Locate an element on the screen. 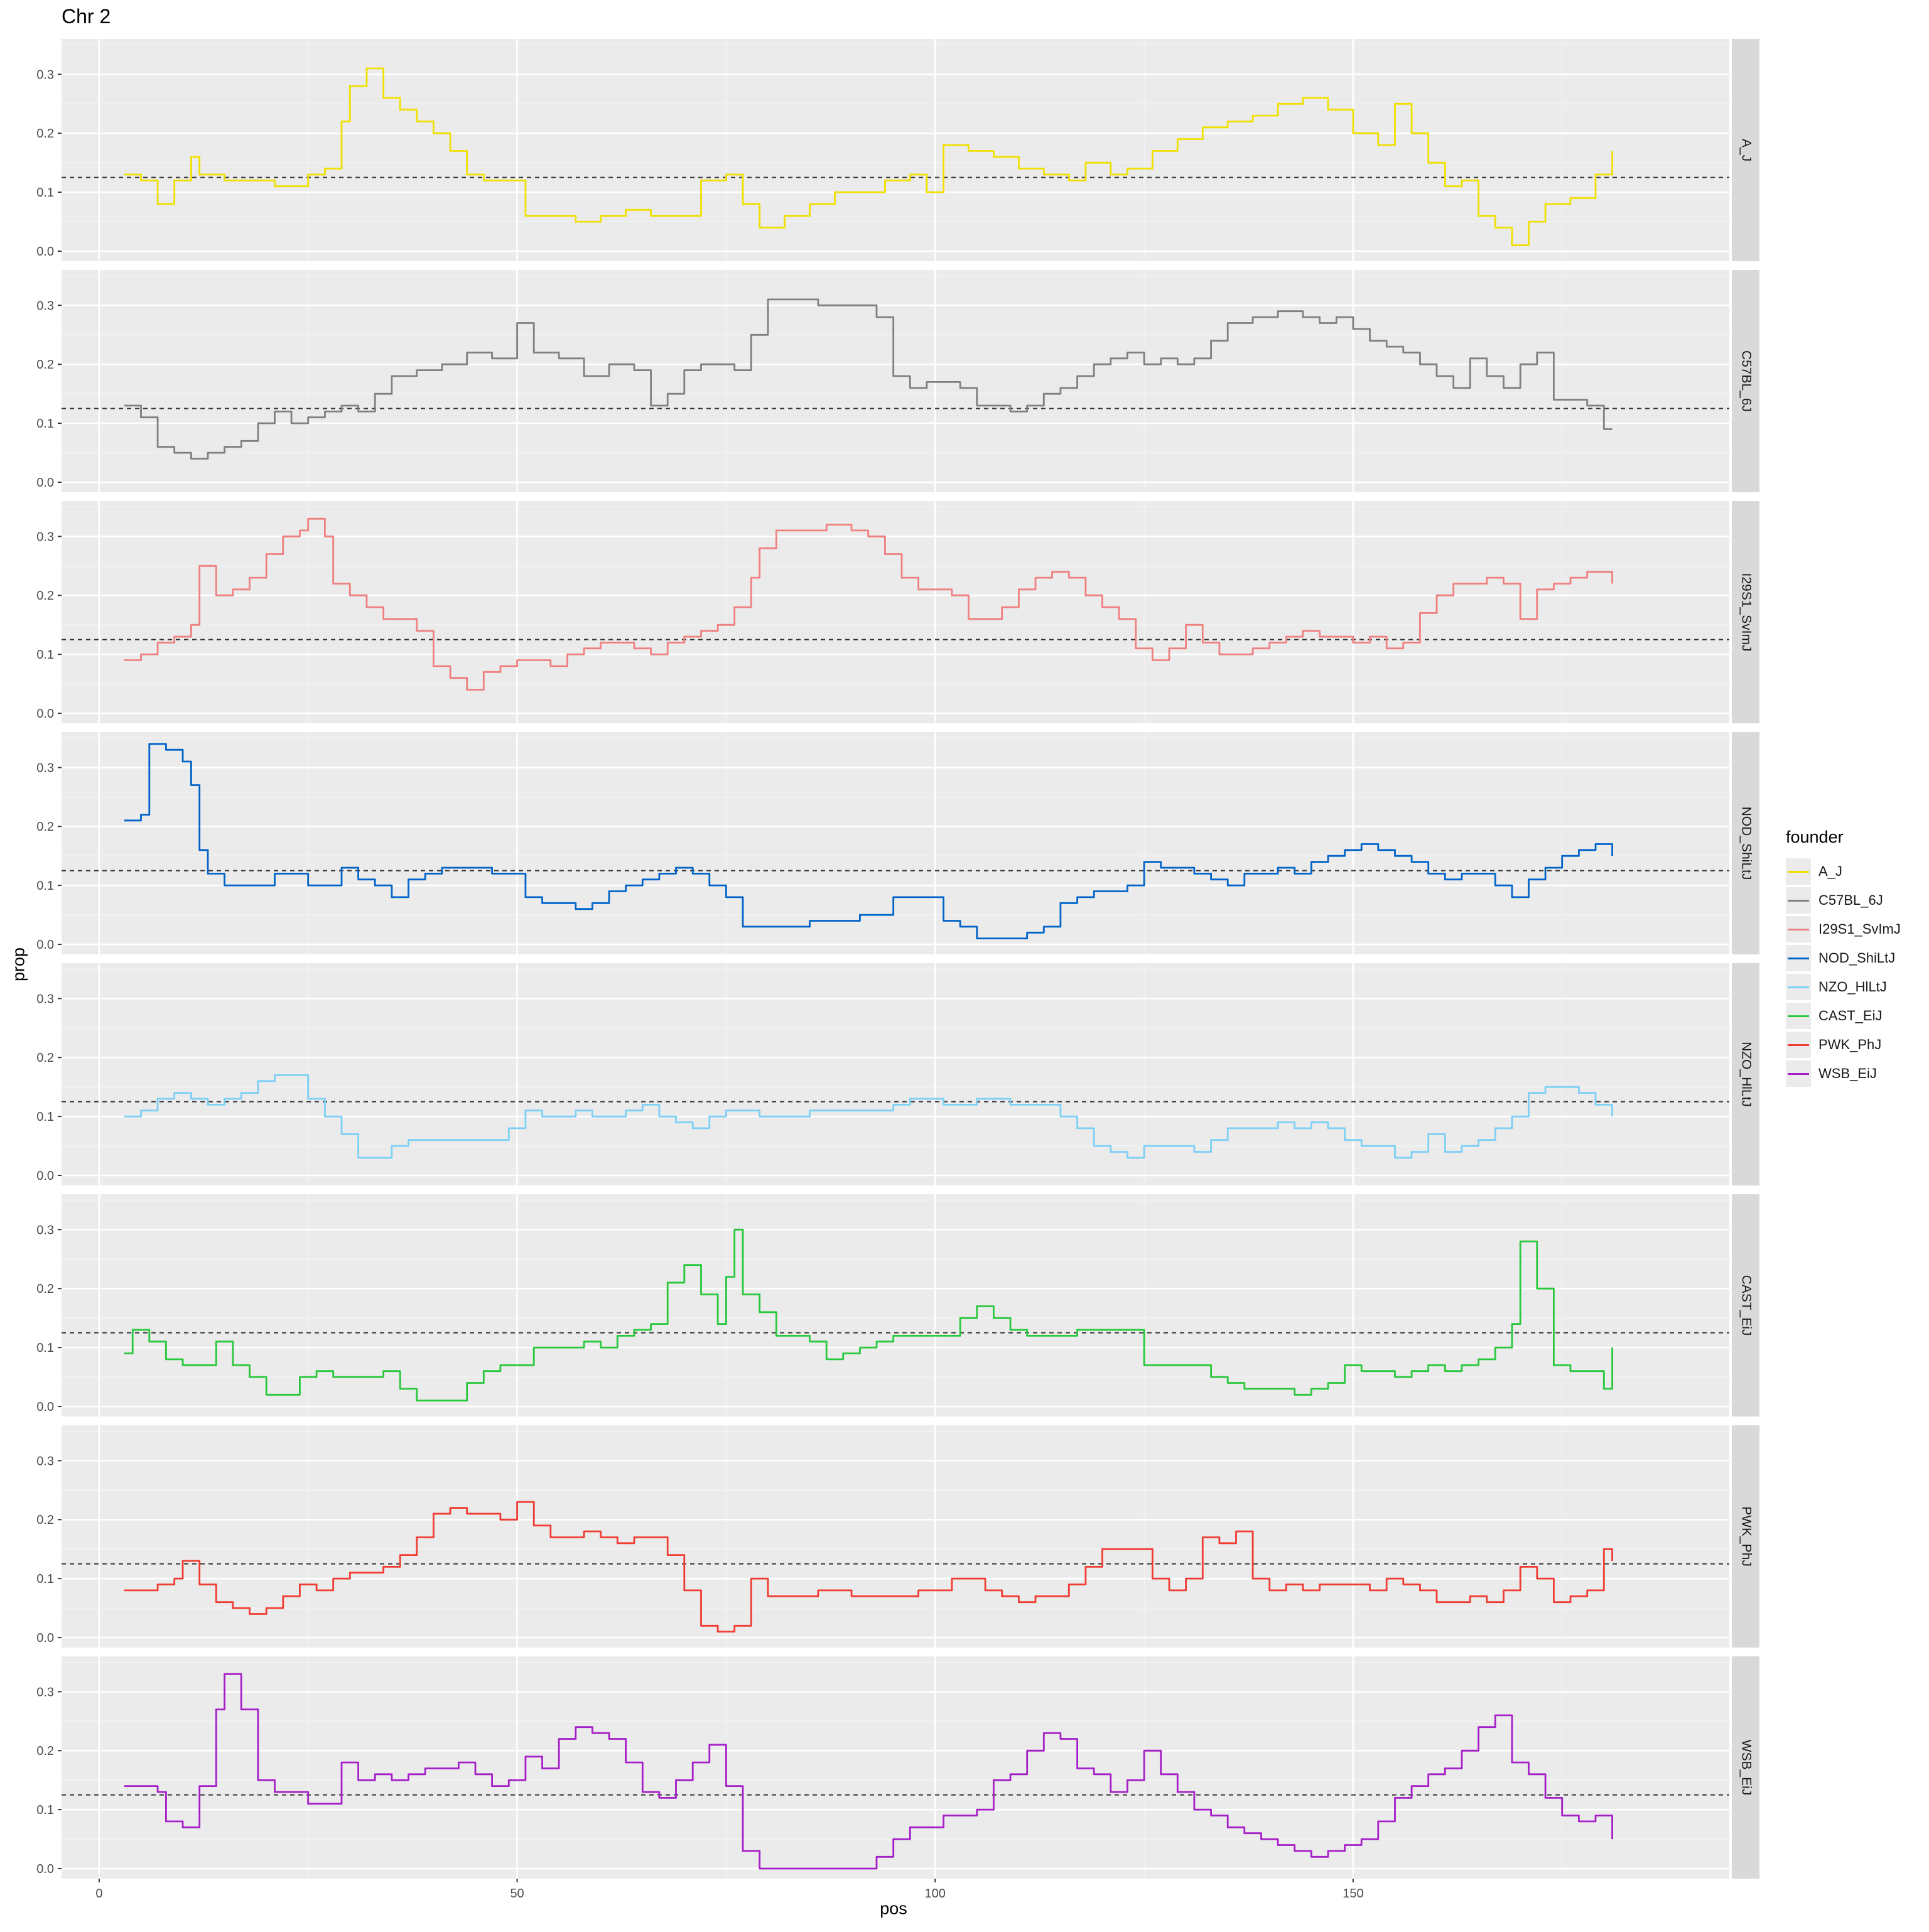 This screenshot has height=1932, width=1929. strip-label: CAST_EiJ is located at coordinates (1746, 1305).